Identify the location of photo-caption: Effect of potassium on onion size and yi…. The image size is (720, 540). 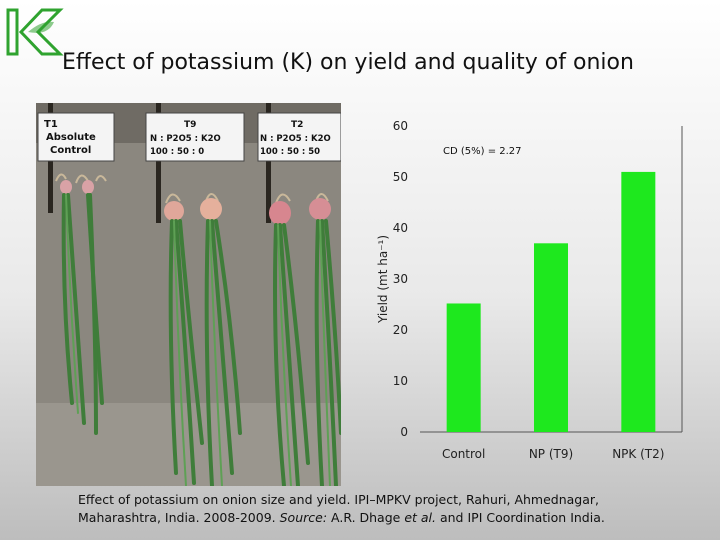
(393, 509).